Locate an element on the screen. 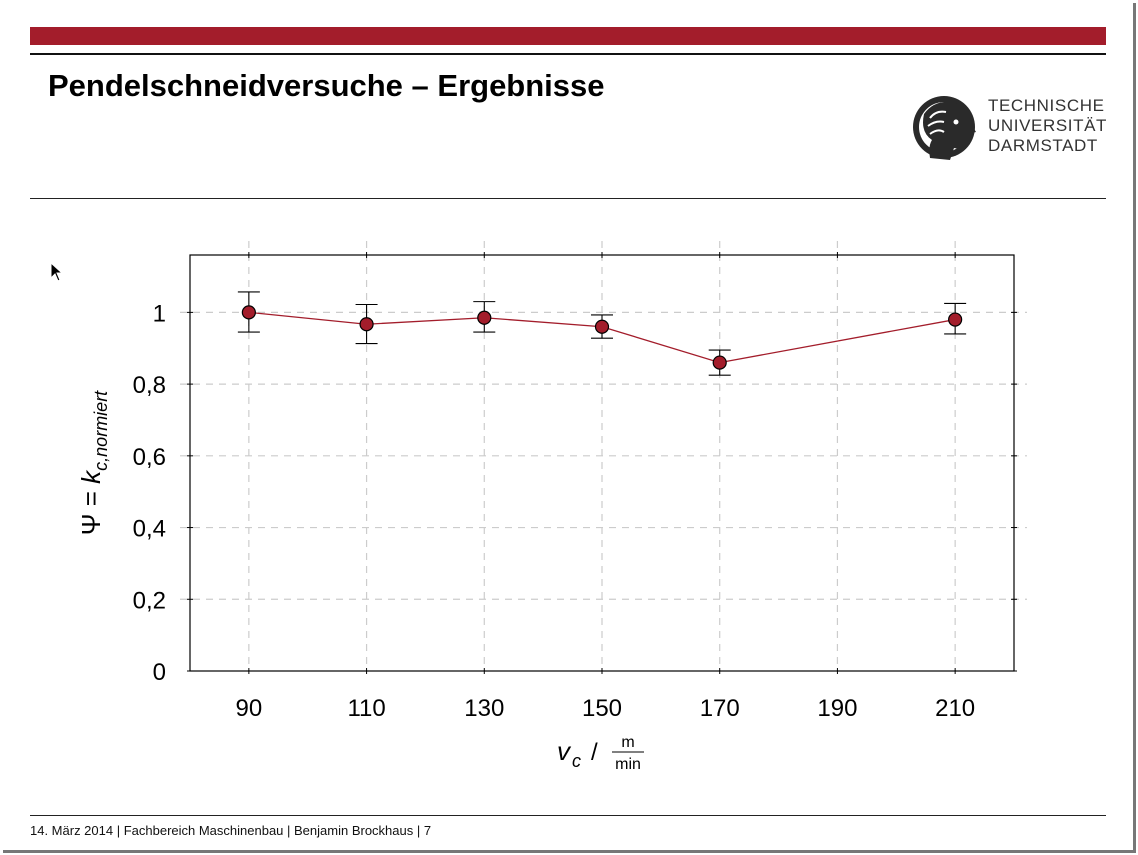  accent-bar is located at coordinates (568, 36).